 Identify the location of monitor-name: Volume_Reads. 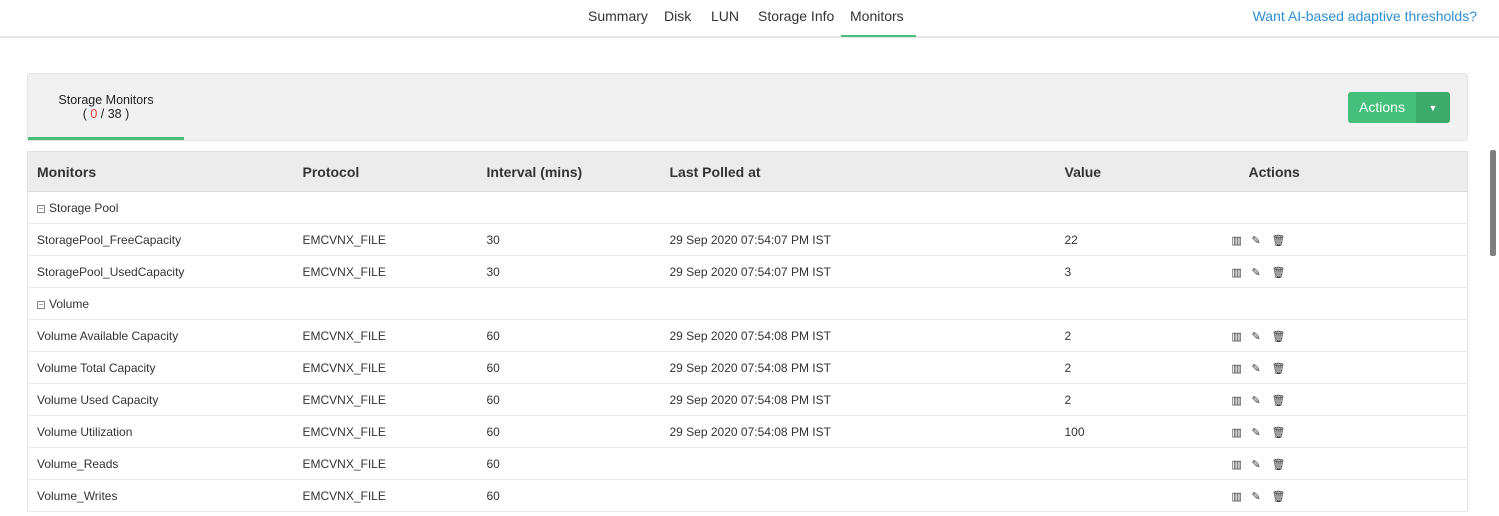
(165, 463).